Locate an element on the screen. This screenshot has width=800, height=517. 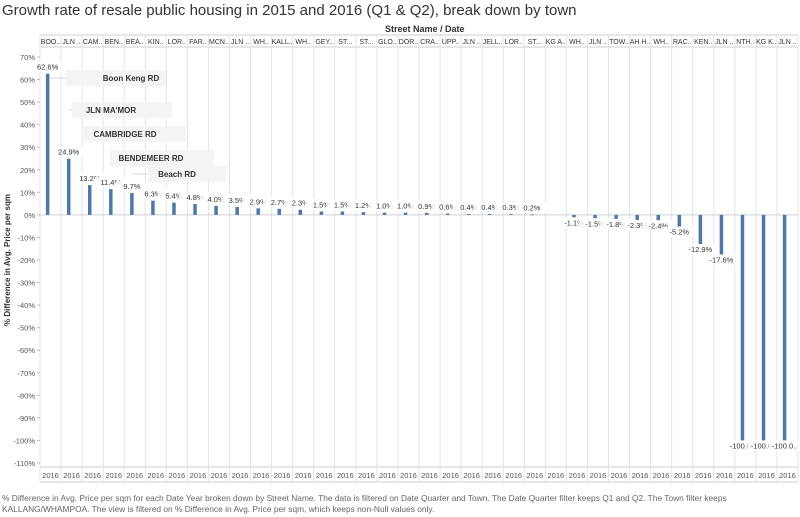
data-label: 1.0% is located at coordinates (384, 206).